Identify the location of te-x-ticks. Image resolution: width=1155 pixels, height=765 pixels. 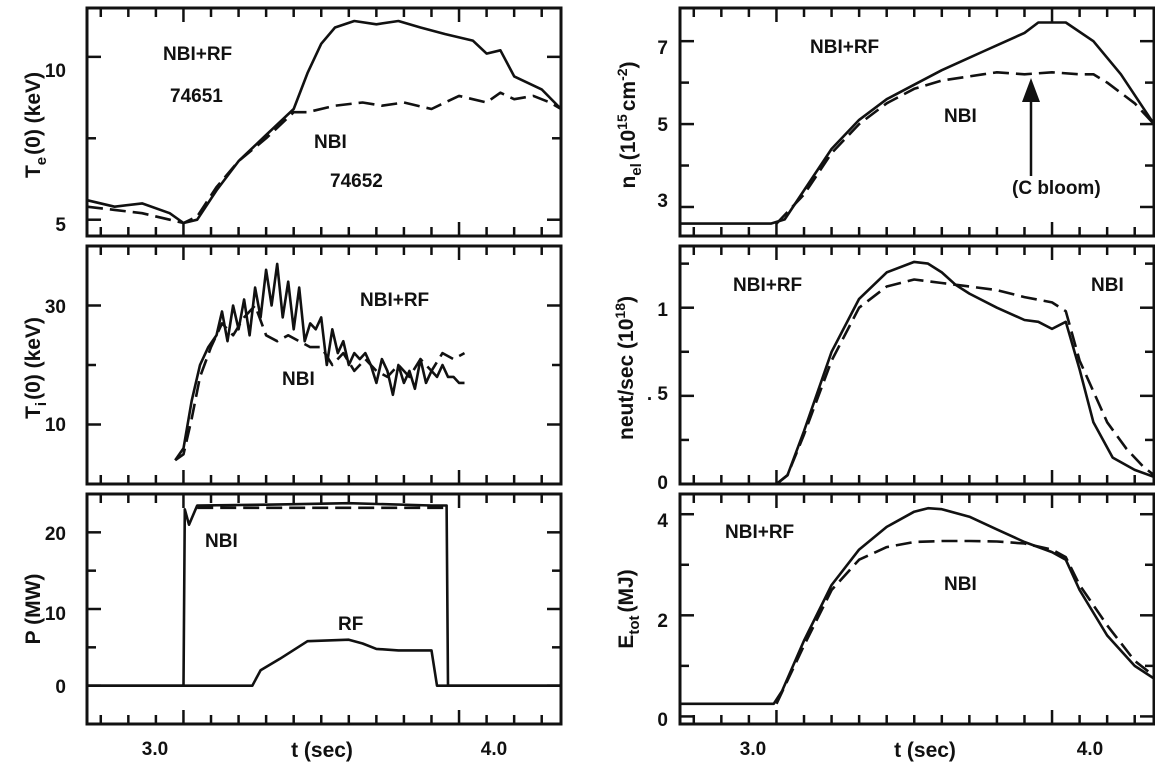
(321, 122).